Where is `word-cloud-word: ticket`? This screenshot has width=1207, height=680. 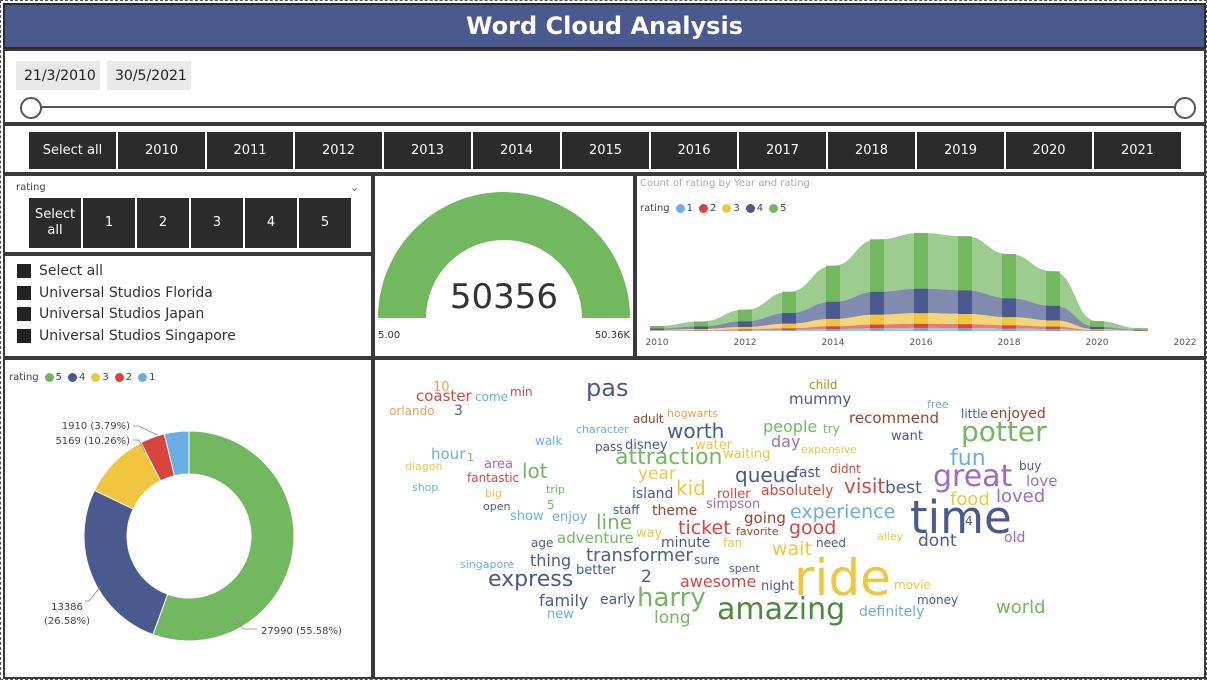 word-cloud-word: ticket is located at coordinates (704, 528).